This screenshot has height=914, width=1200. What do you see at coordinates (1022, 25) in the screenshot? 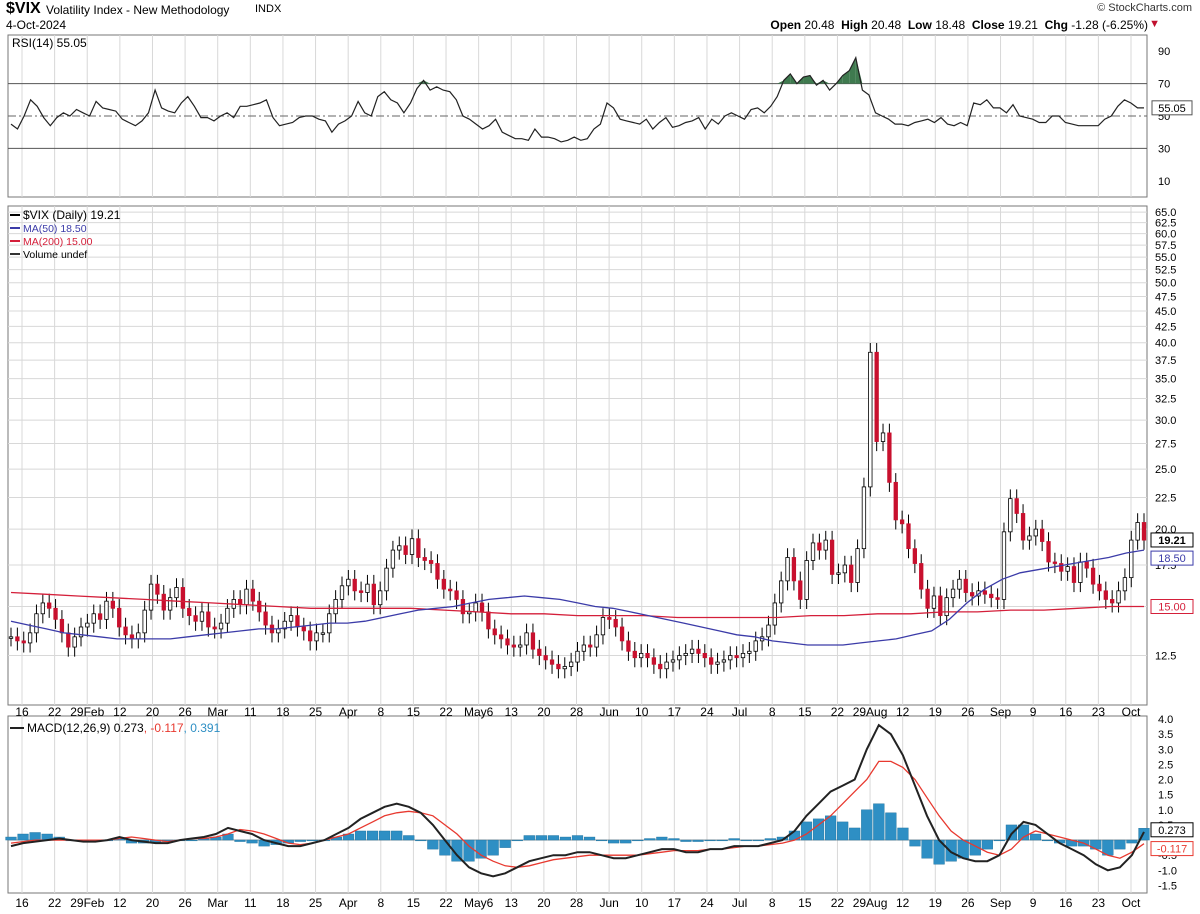
I see `close-value: 19.21` at bounding box center [1022, 25].